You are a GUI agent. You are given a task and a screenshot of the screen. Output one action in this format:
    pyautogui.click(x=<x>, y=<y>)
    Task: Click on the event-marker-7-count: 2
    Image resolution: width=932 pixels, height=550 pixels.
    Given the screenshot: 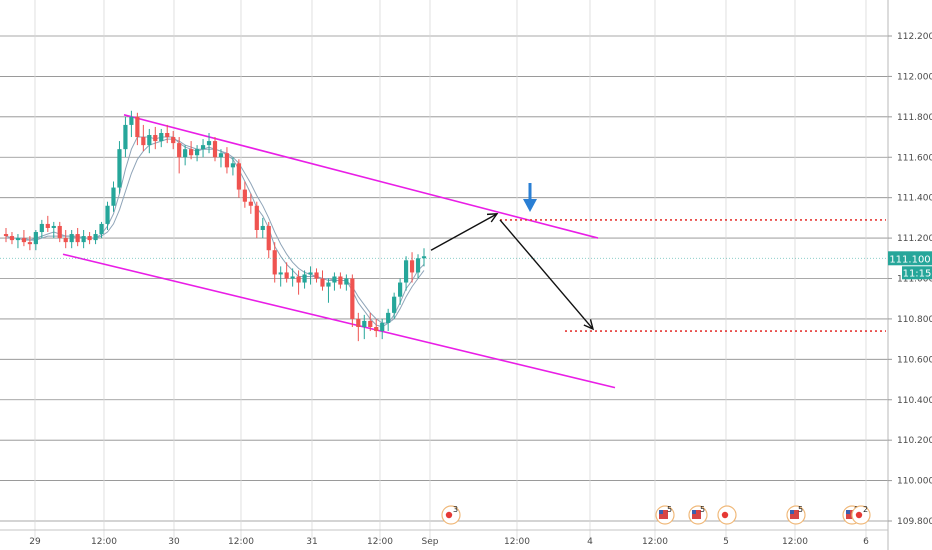 What is the action you would take?
    pyautogui.click(x=865, y=509)
    